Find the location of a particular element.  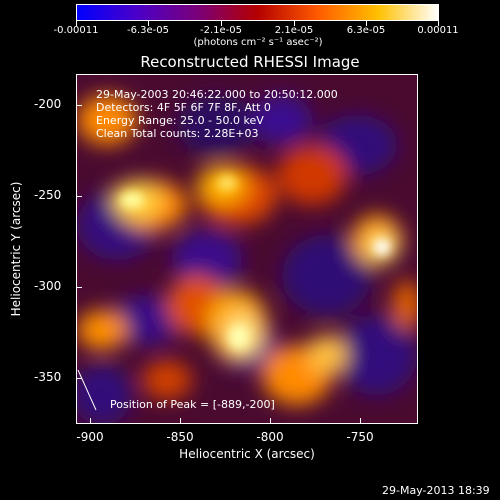

timestamp: 29-May-2013 18:39 is located at coordinates (436, 490).